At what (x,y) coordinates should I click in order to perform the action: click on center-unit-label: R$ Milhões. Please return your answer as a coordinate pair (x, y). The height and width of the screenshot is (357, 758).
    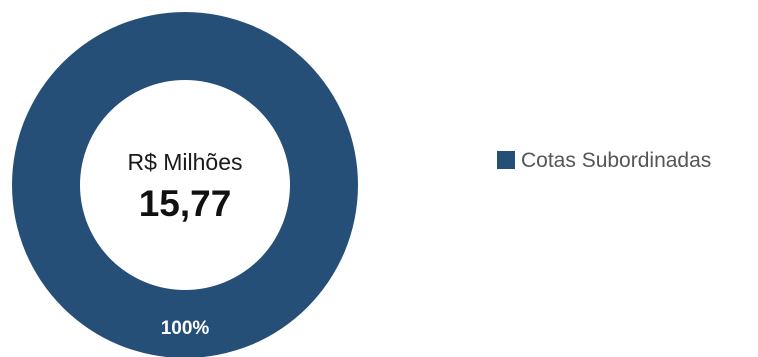
    Looking at the image, I should click on (184, 162).